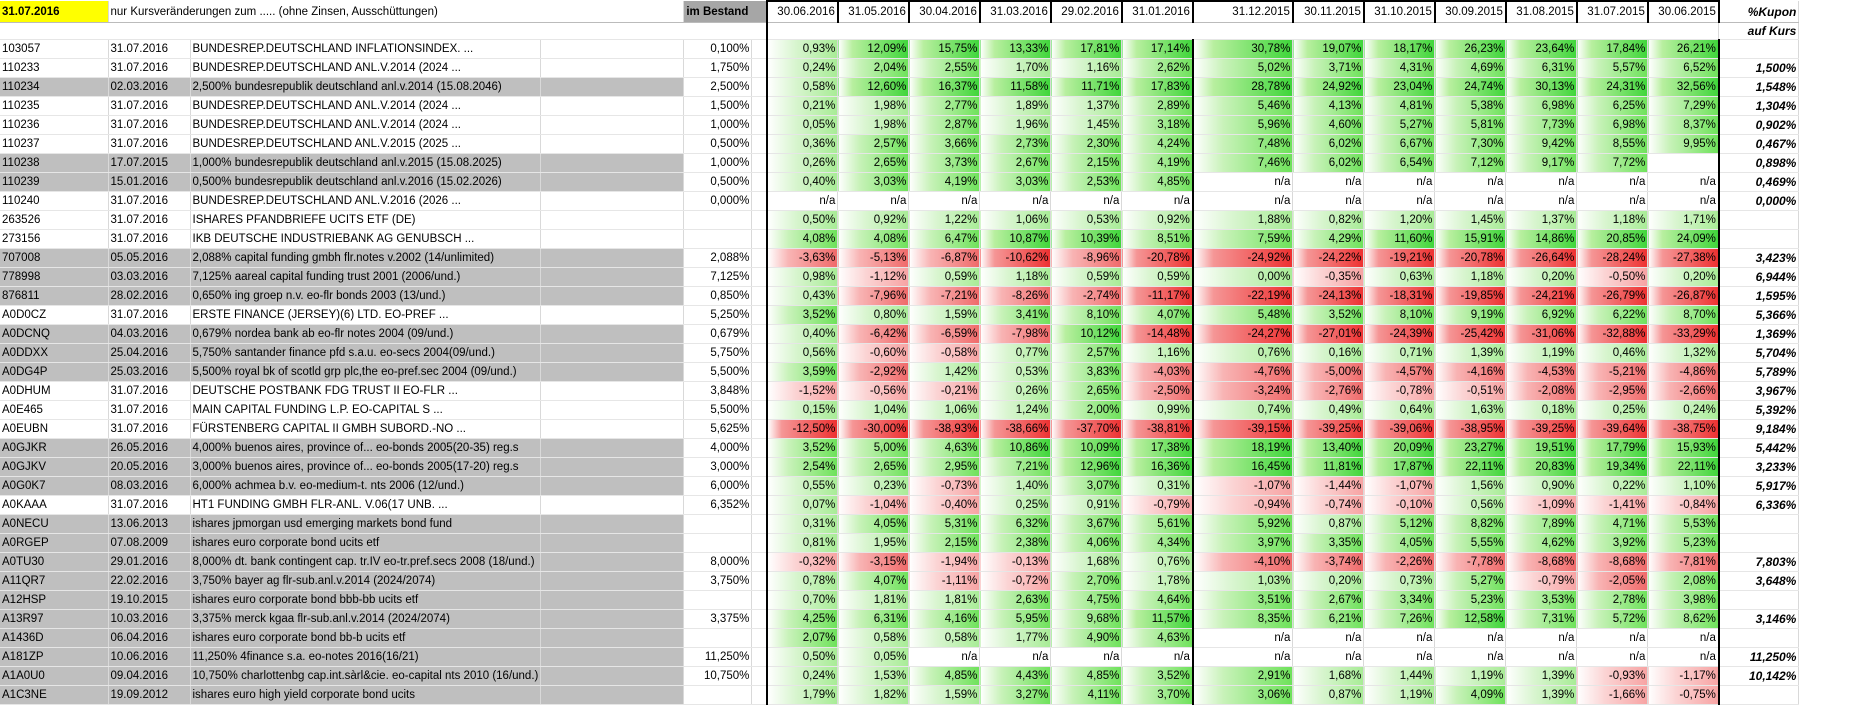  What do you see at coordinates (873, 562) in the screenshot?
I see `change-cell: -3,15%` at bounding box center [873, 562].